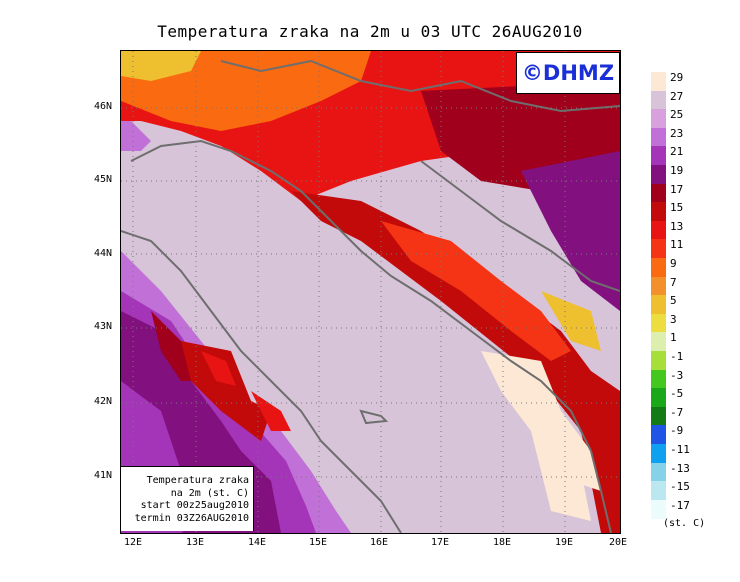 Image resolution: width=740 pixels, height=582 pixels. Describe the element at coordinates (677, 226) in the screenshot. I see `legend-label: 13` at that location.